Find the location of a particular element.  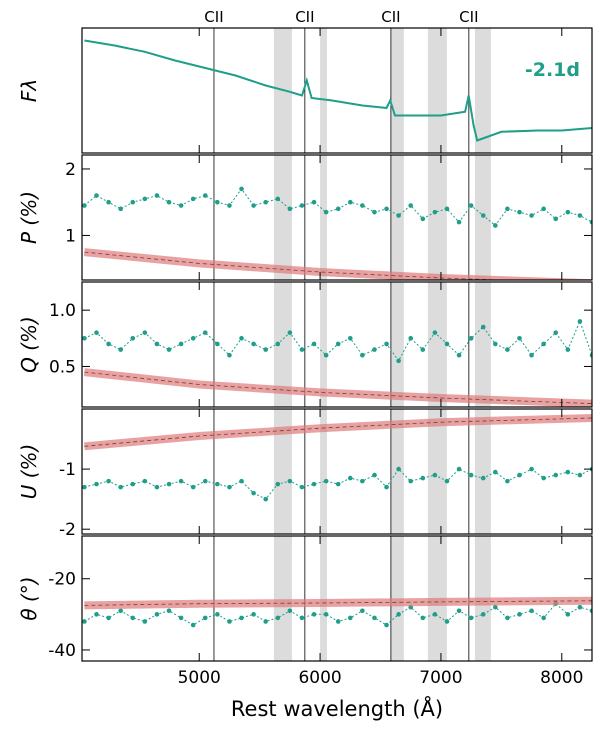

x-tick-label: 6000 is located at coordinates (319, 678).